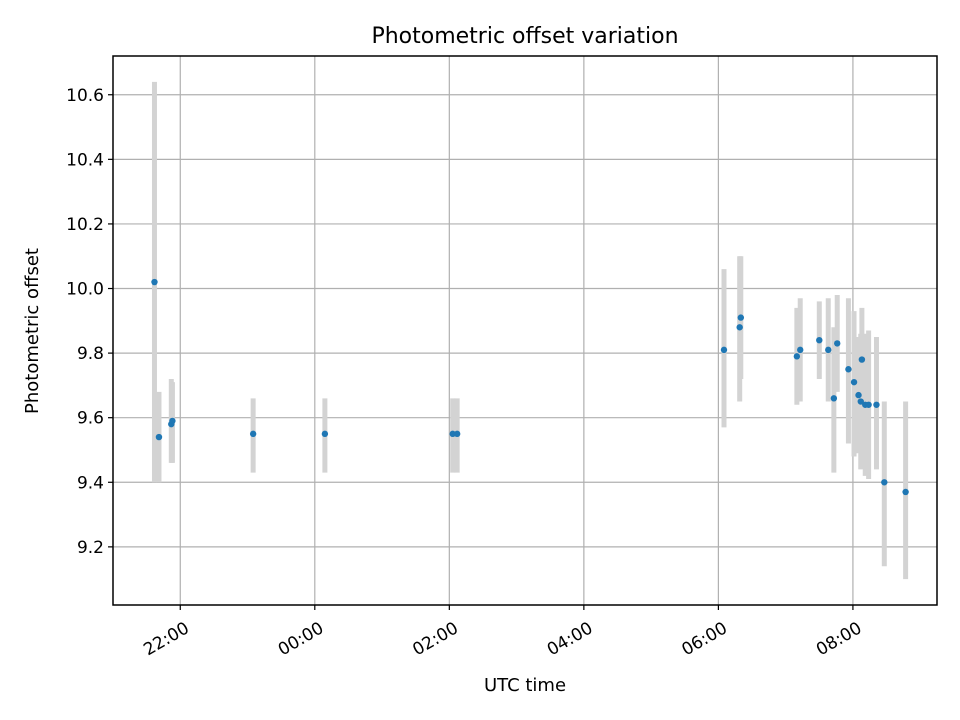  What do you see at coordinates (301, 639) in the screenshot?
I see `x-tick-label: 00:00` at bounding box center [301, 639].